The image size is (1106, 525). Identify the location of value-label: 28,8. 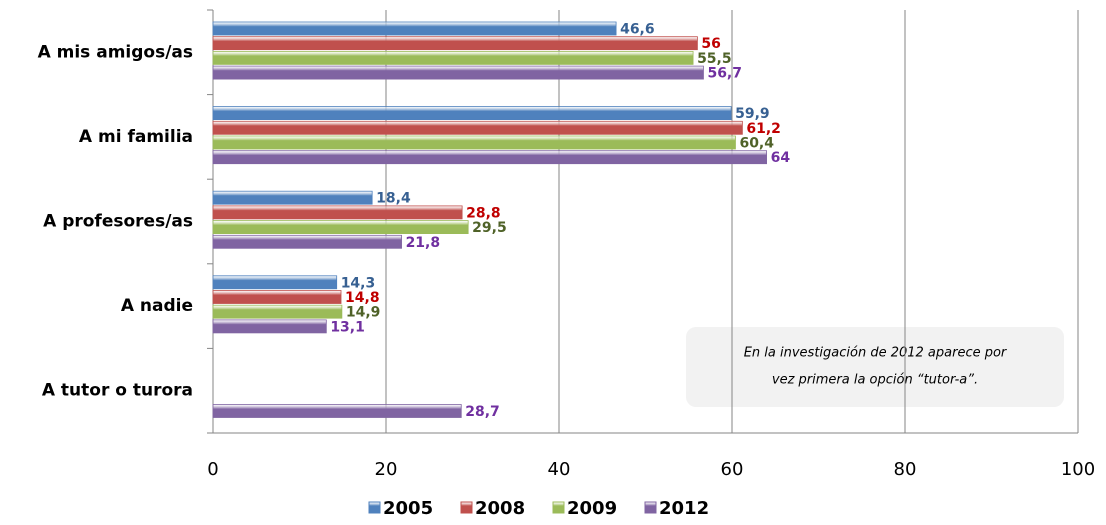
(483, 213).